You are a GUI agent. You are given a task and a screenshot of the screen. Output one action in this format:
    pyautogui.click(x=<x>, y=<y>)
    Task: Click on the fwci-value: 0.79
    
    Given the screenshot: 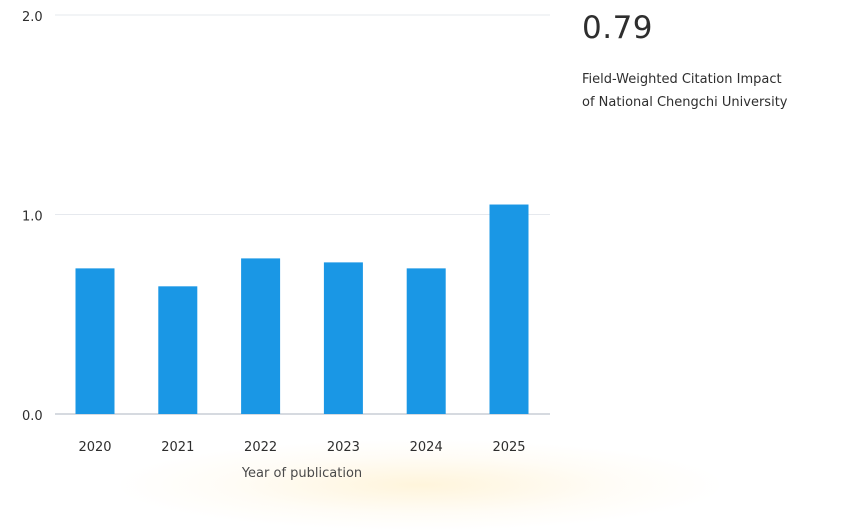 What is the action you would take?
    pyautogui.click(x=618, y=28)
    